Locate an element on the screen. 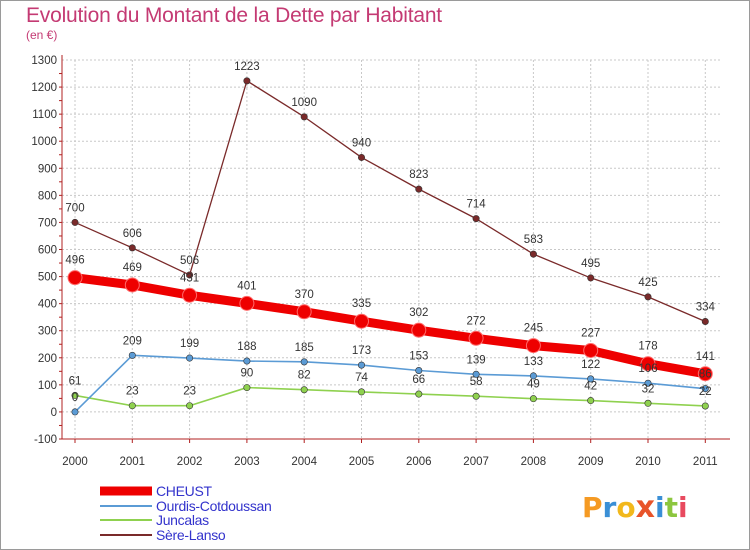 This screenshot has height=550, width=750. data-label-juncalas: 58 is located at coordinates (476, 382).